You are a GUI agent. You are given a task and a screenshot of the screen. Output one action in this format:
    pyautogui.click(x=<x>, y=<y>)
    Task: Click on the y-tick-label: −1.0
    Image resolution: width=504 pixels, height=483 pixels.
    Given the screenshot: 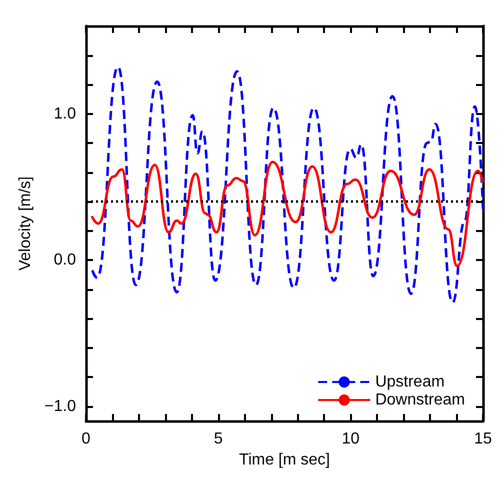 What is the action you would take?
    pyautogui.click(x=60, y=406)
    